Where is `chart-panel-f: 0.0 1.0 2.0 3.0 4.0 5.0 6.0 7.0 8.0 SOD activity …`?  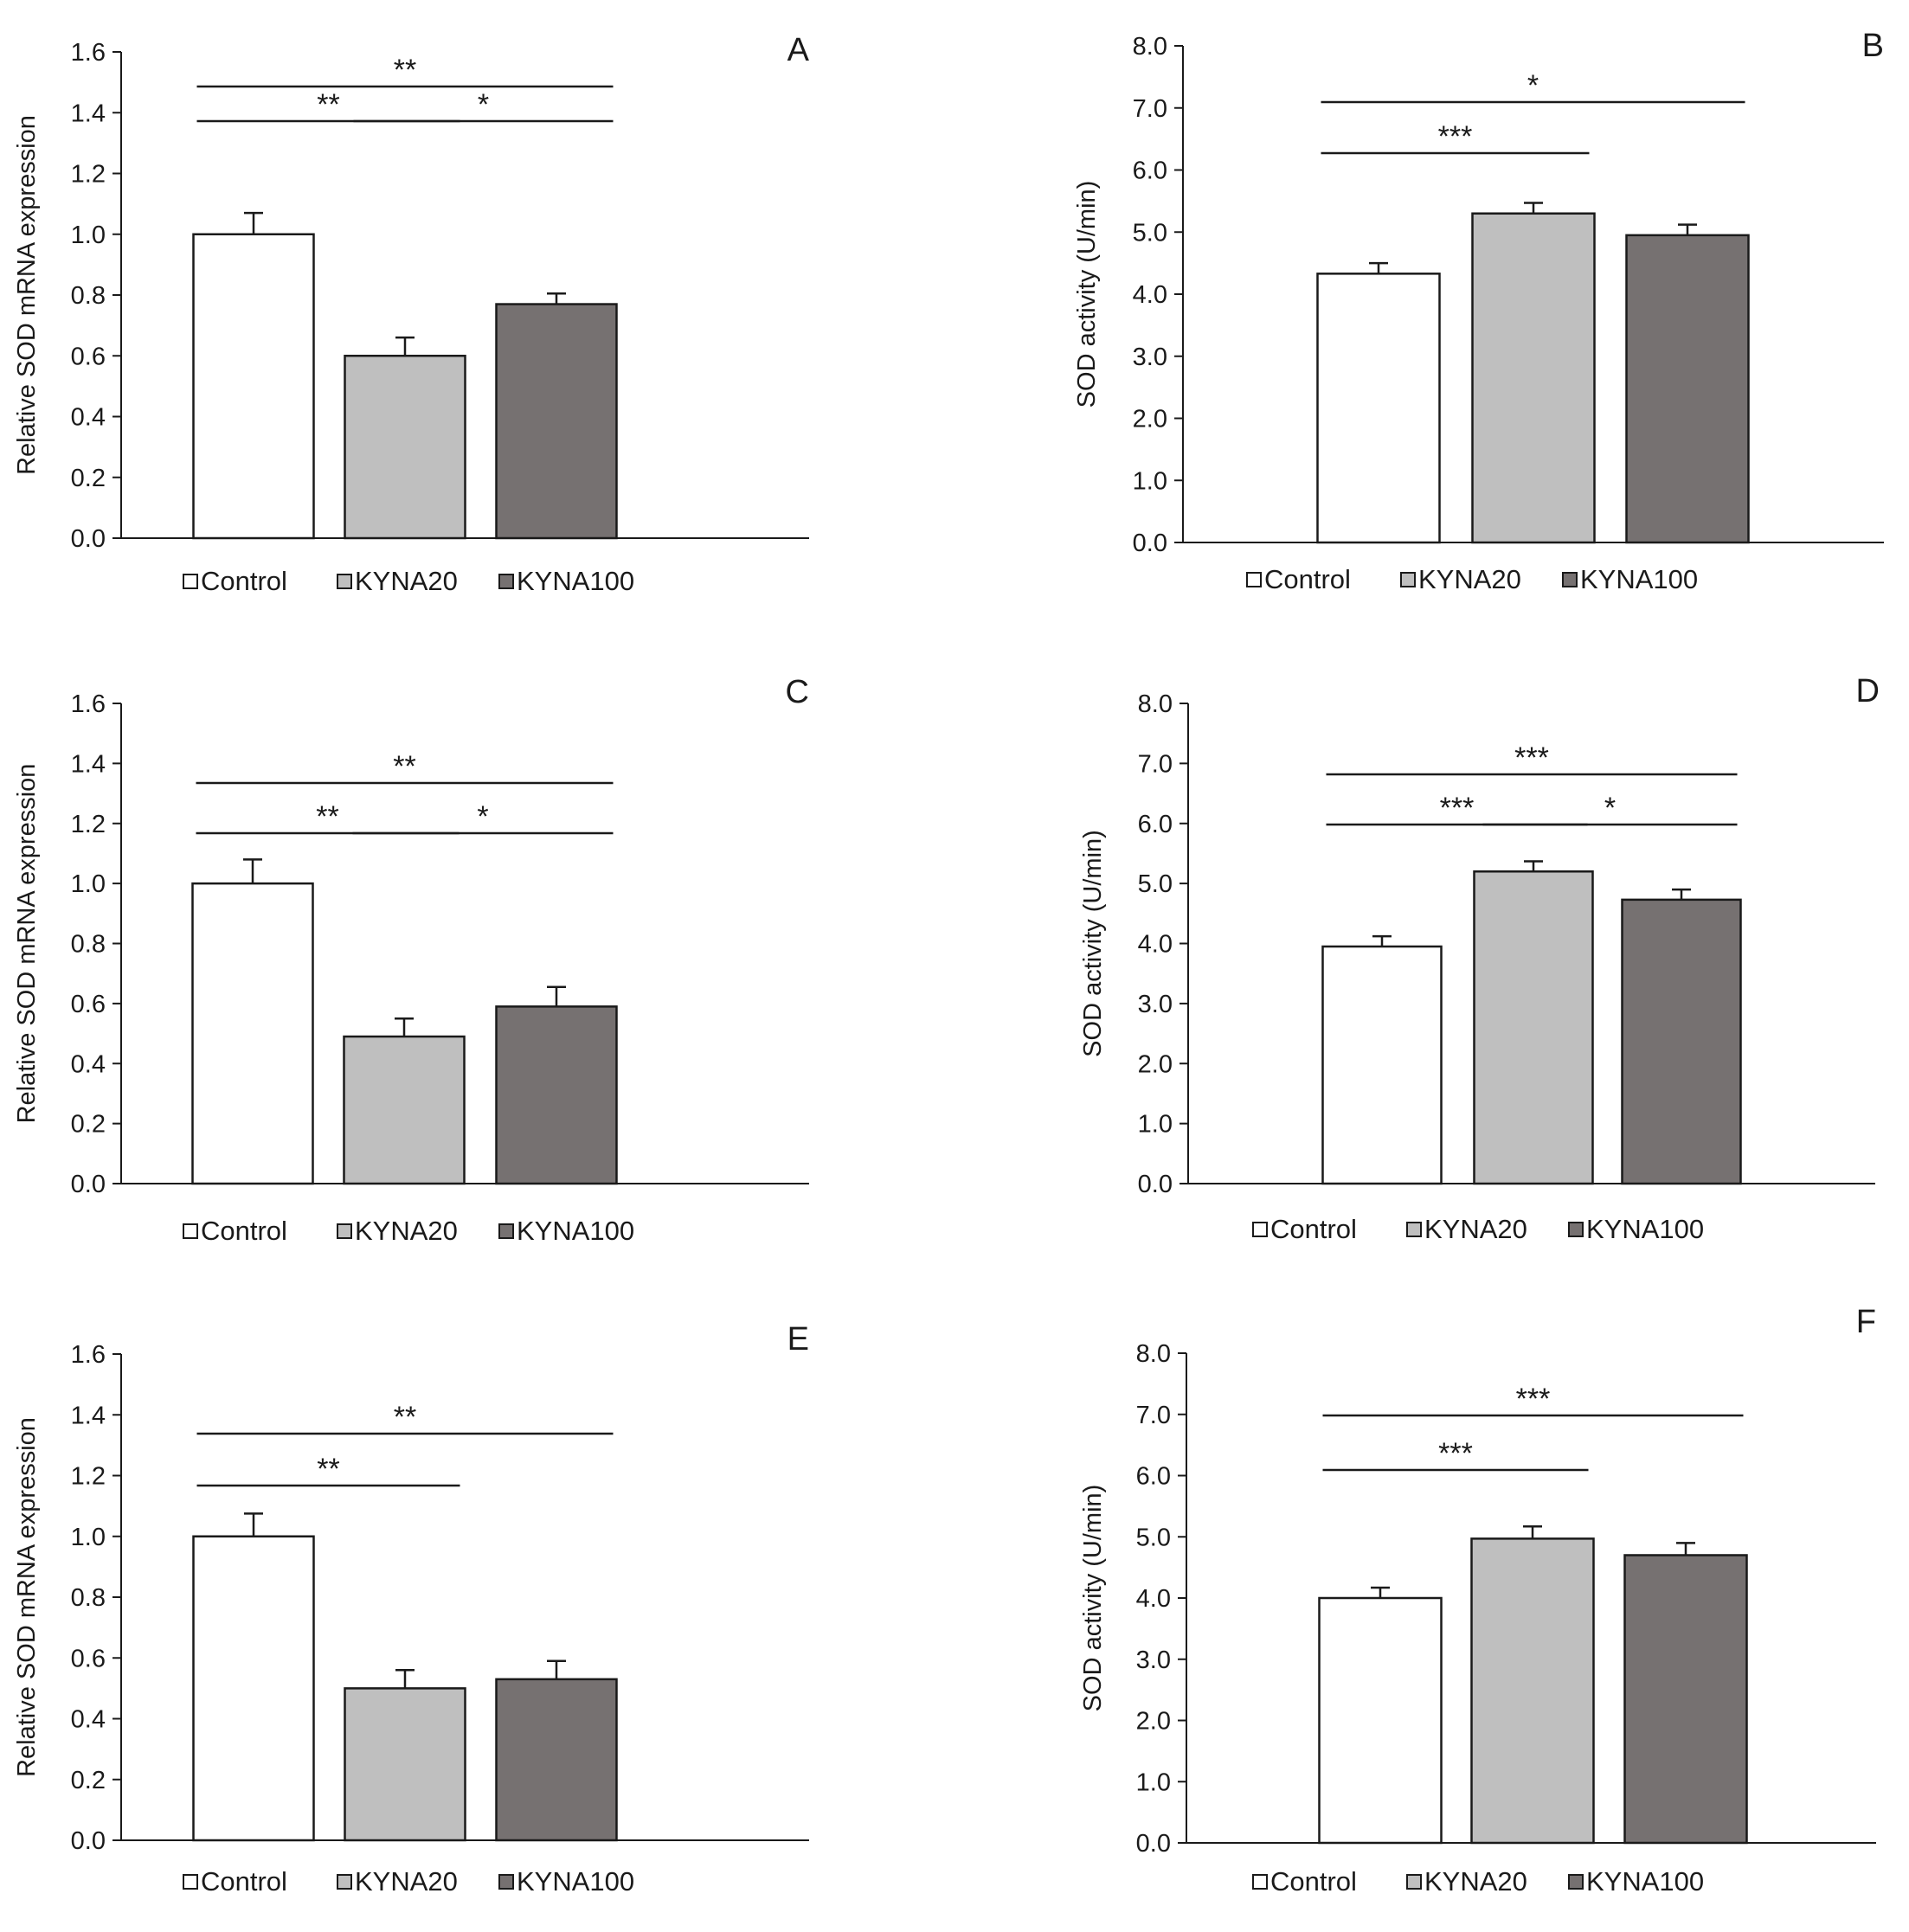 chart-panel-f: 0.0 1.0 2.0 3.0 4.0 5.0 6.0 7.0 8.0 SOD activity … is located at coordinates (1478, 1600).